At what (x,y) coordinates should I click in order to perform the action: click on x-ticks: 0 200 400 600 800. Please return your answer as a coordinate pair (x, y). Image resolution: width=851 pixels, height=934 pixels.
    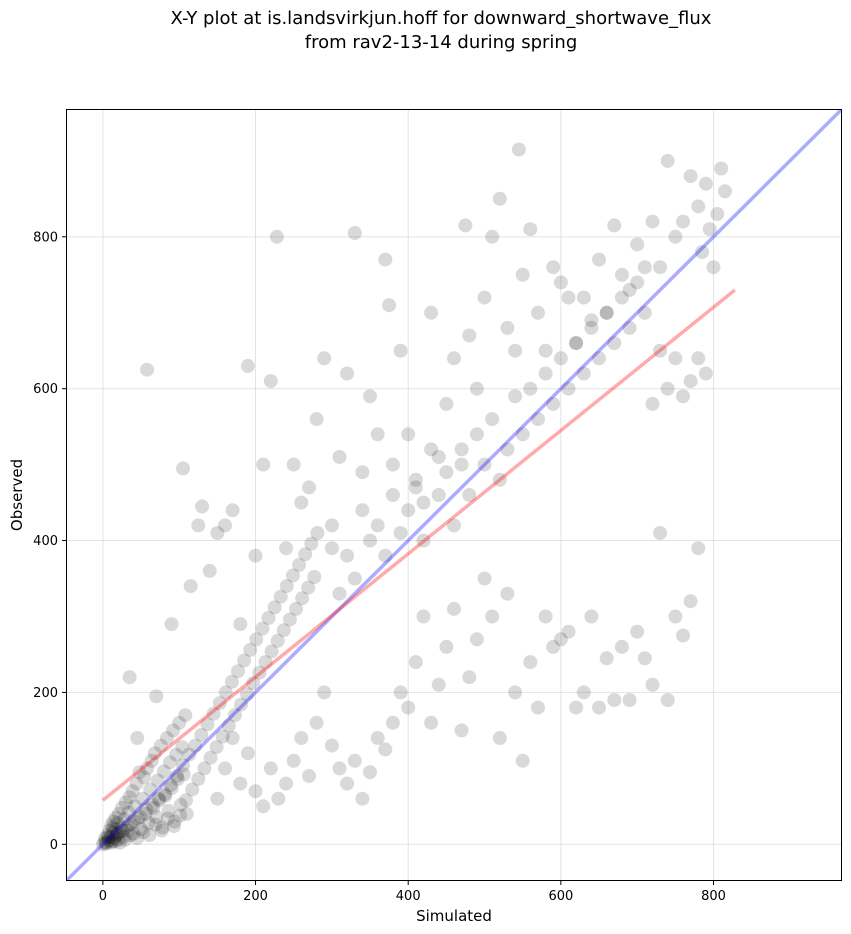
    Looking at the image, I should click on (412, 892).